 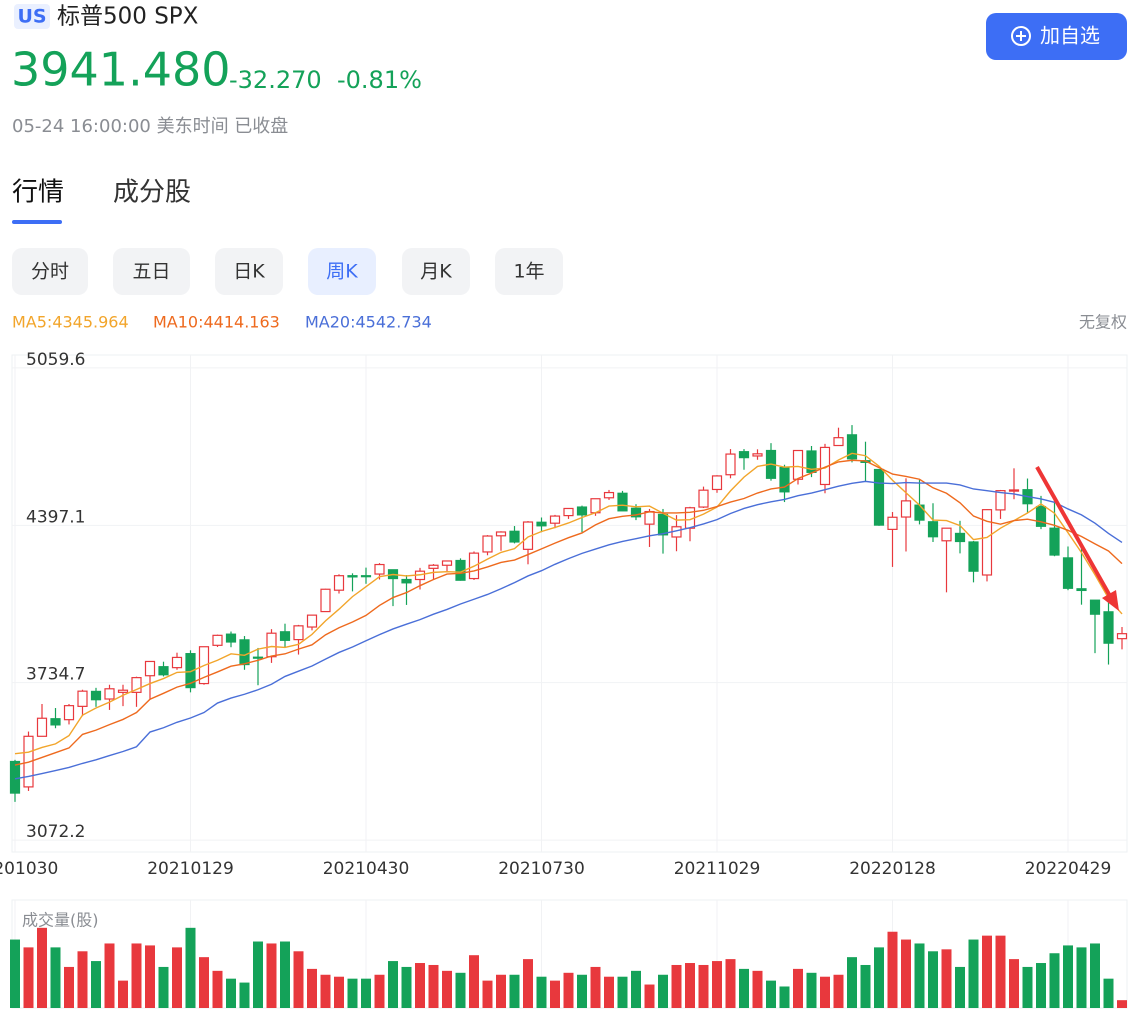 I want to click on period-label: 周K, so click(x=342, y=272).